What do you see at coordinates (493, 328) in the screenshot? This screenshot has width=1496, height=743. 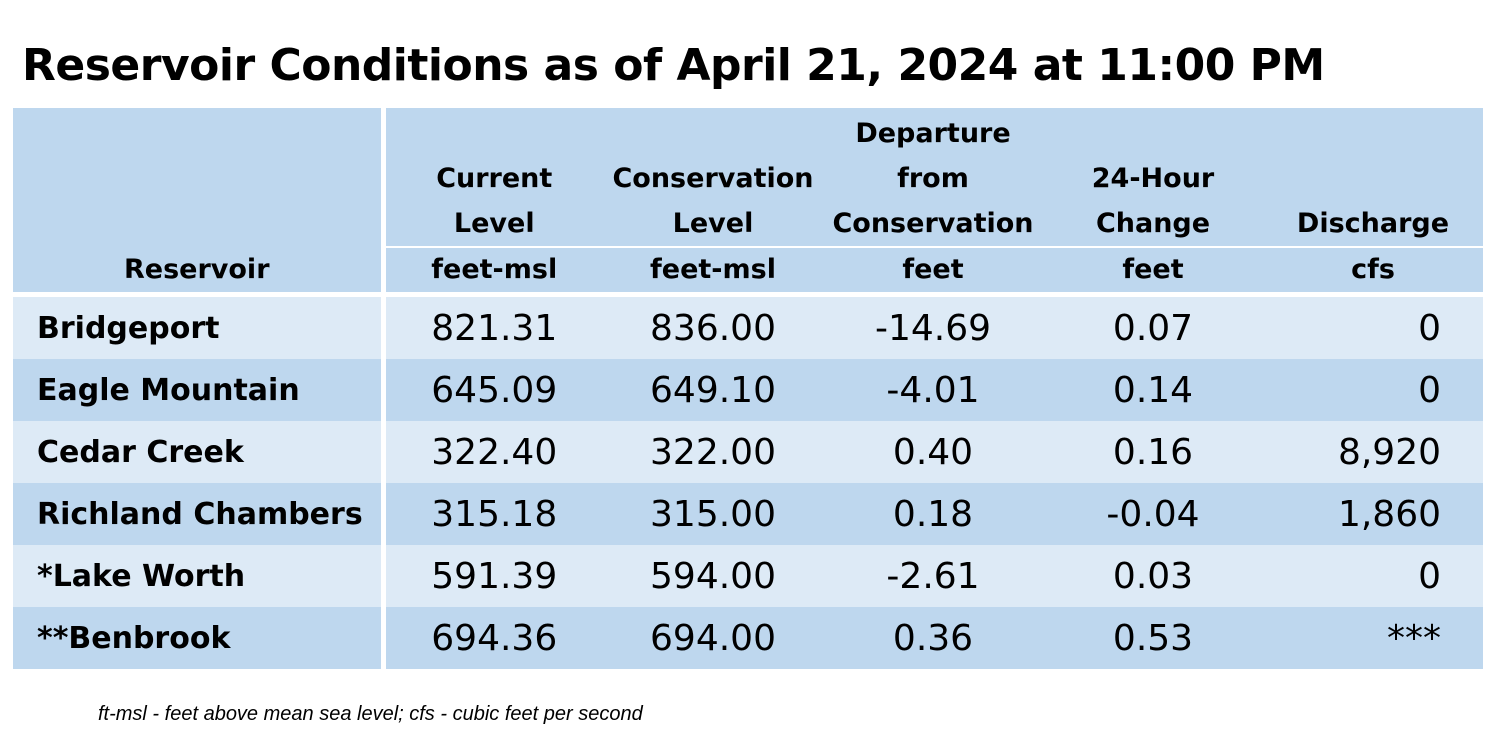 I see `current-level-cell: 821.31` at bounding box center [493, 328].